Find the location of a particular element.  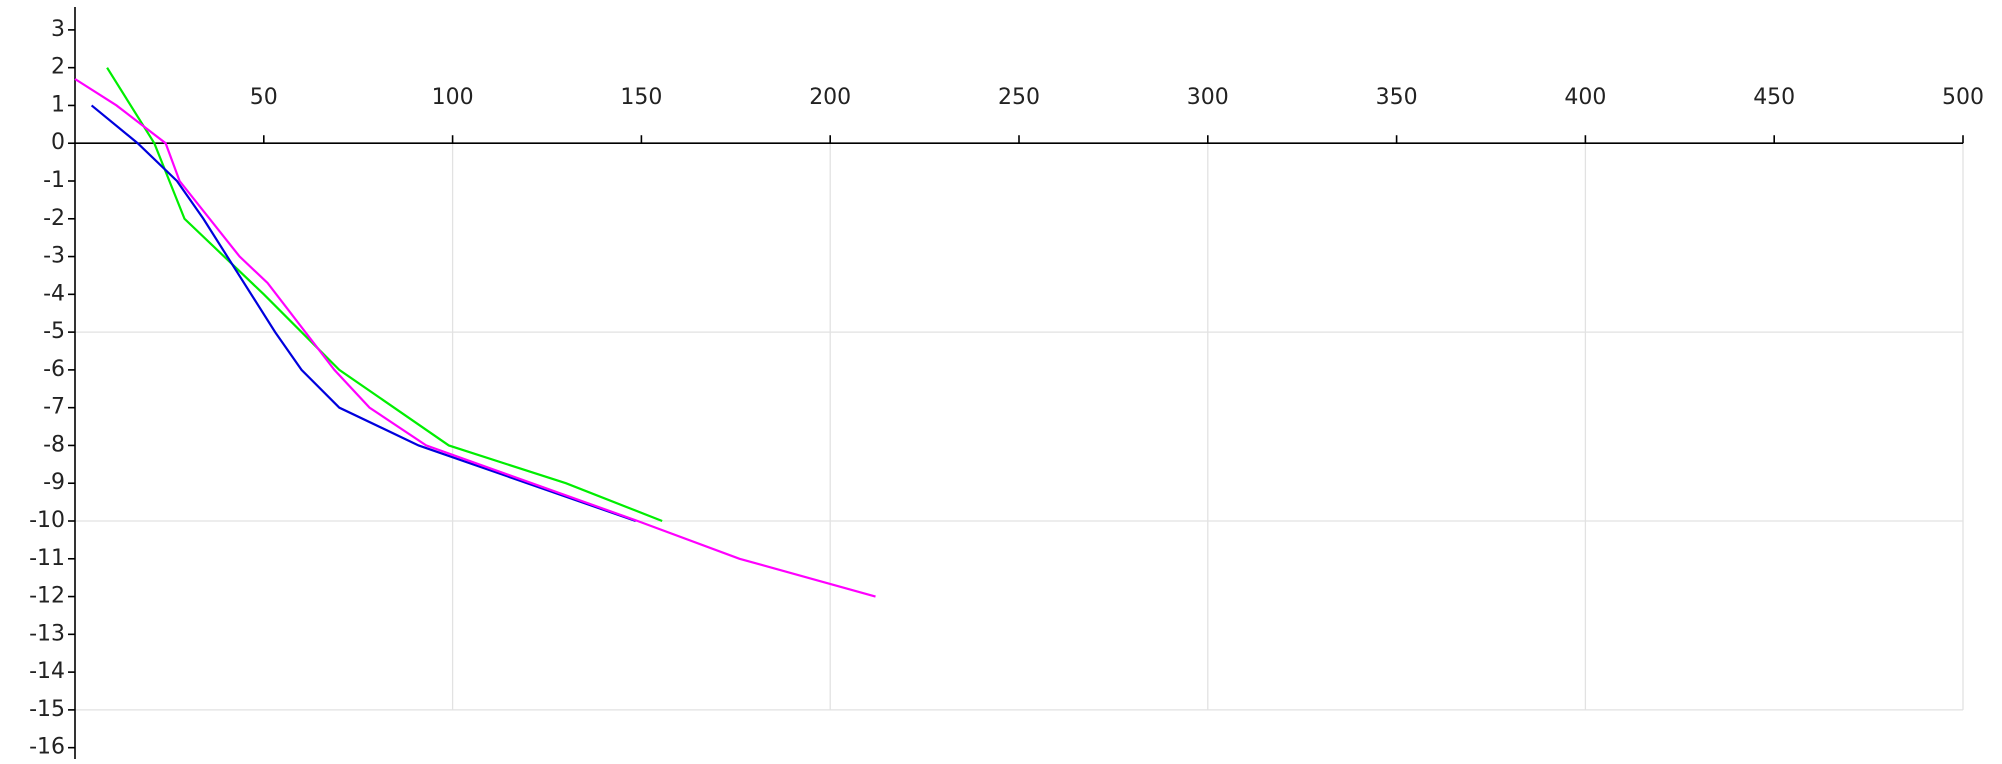

y-tick-label: 0 is located at coordinates (58, 142).